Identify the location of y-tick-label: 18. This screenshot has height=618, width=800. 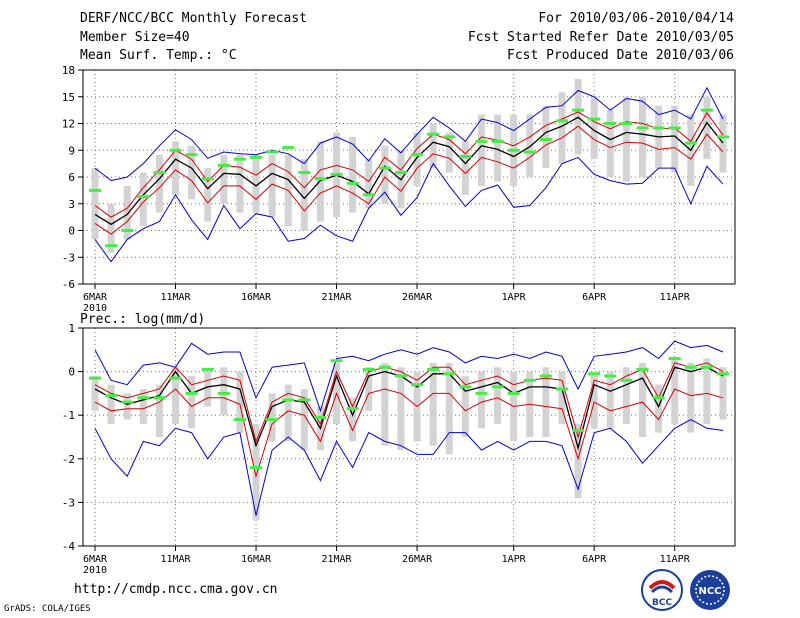
(68, 70).